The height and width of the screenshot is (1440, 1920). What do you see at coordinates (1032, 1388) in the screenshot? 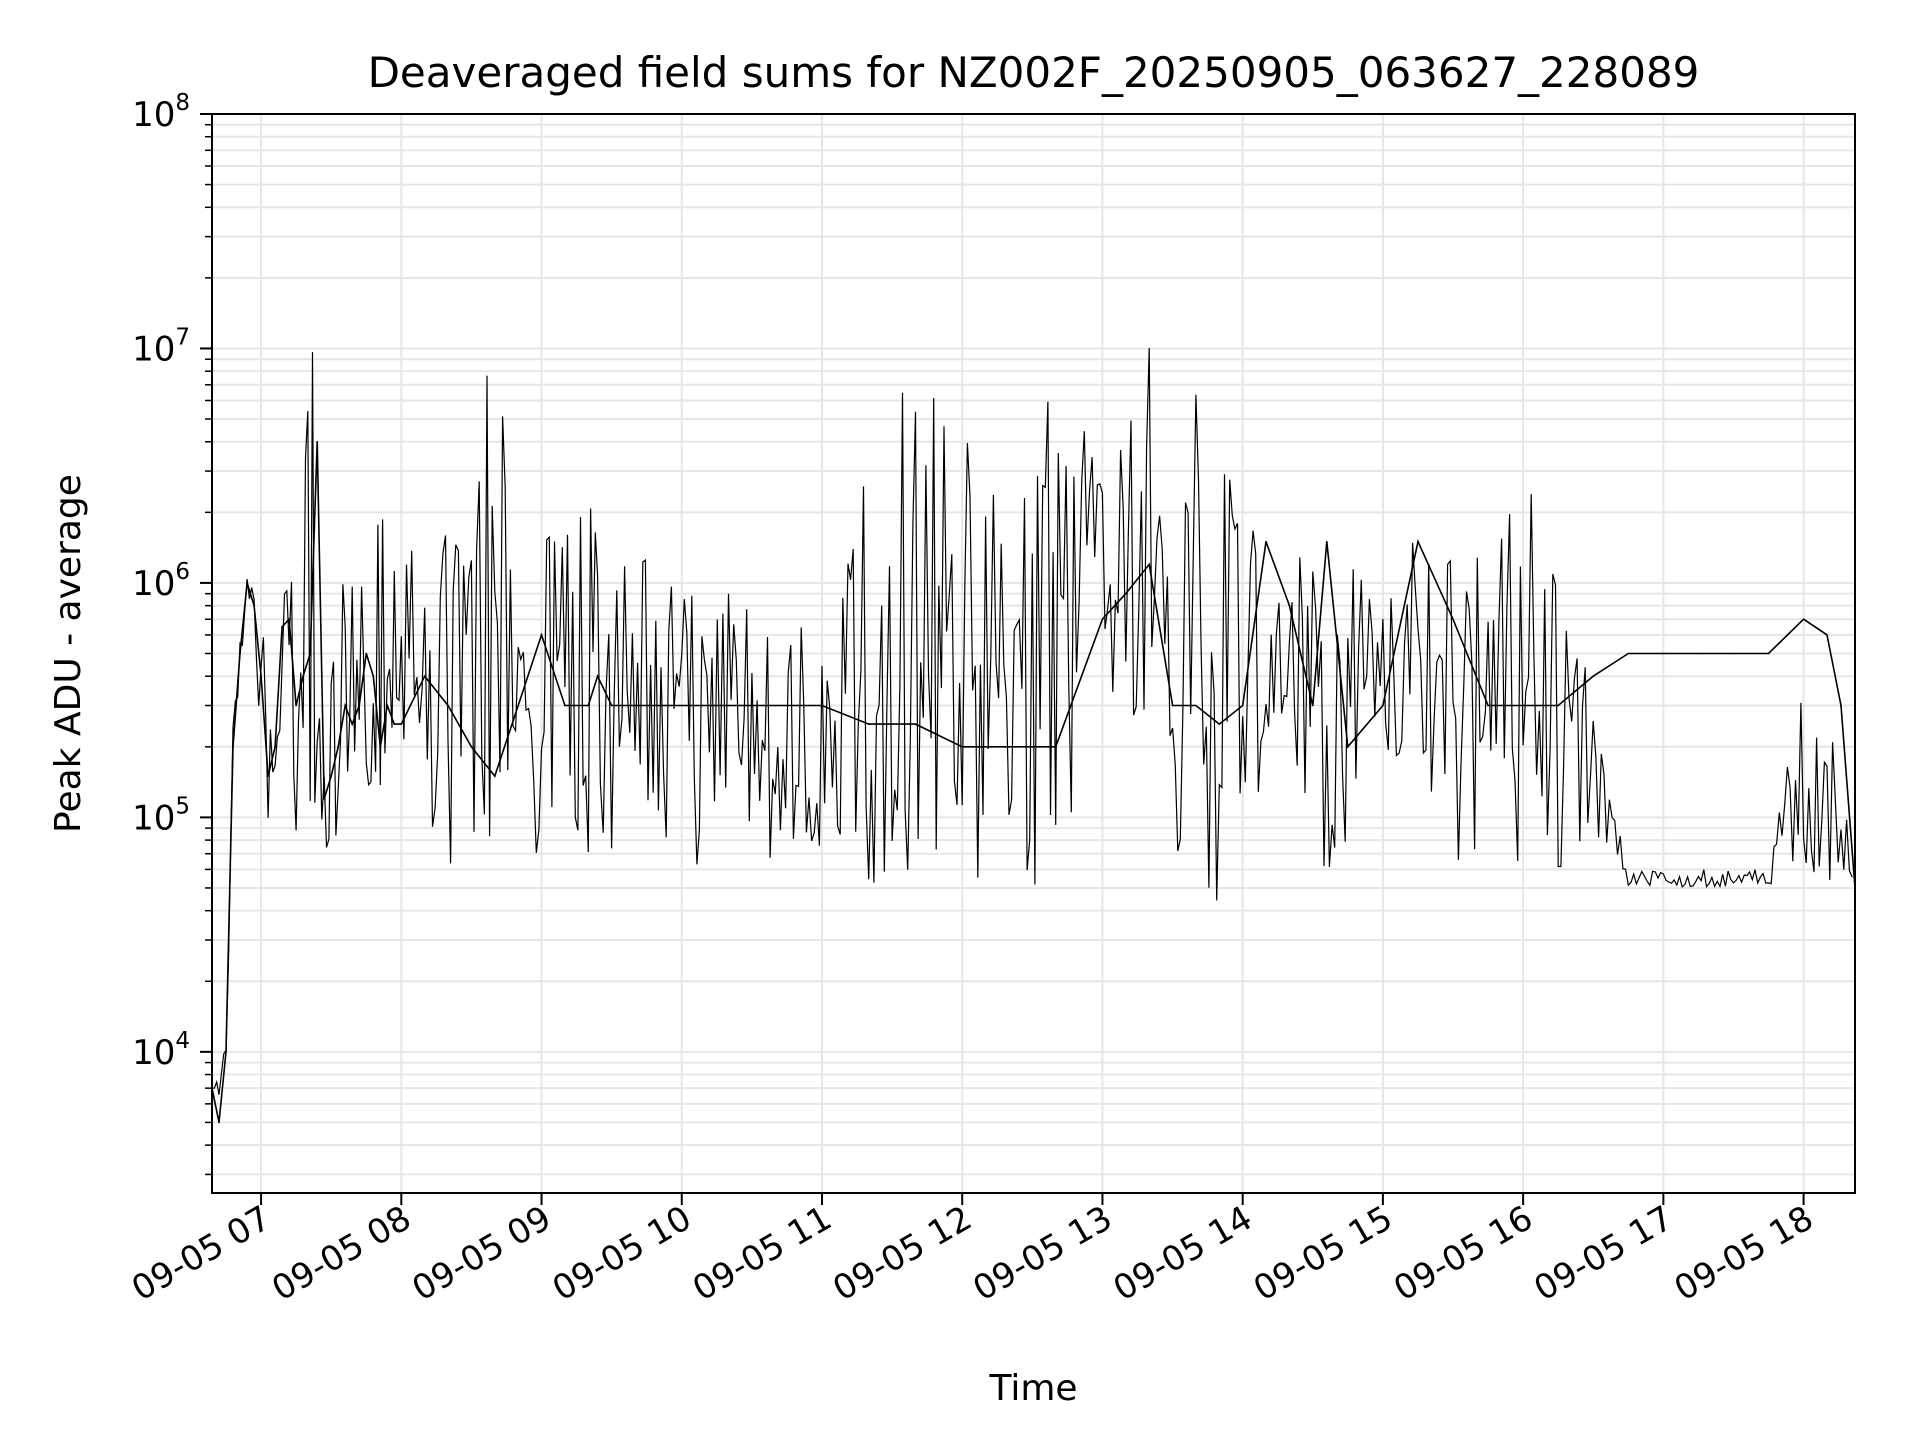
I see `x-axis-label: Time` at bounding box center [1032, 1388].